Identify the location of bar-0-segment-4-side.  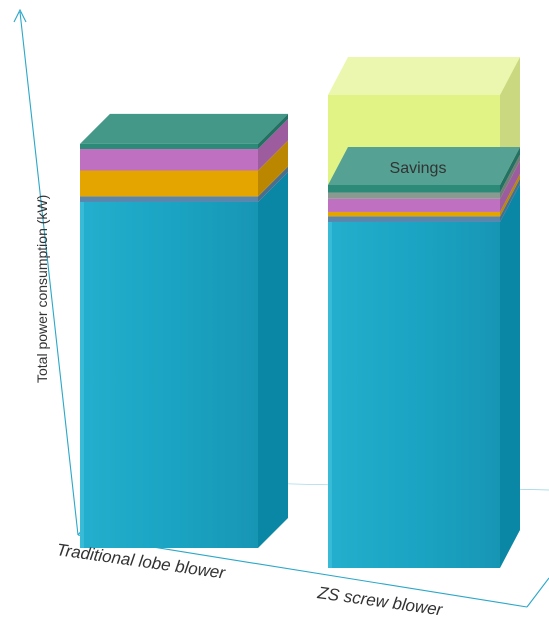
(273, 131).